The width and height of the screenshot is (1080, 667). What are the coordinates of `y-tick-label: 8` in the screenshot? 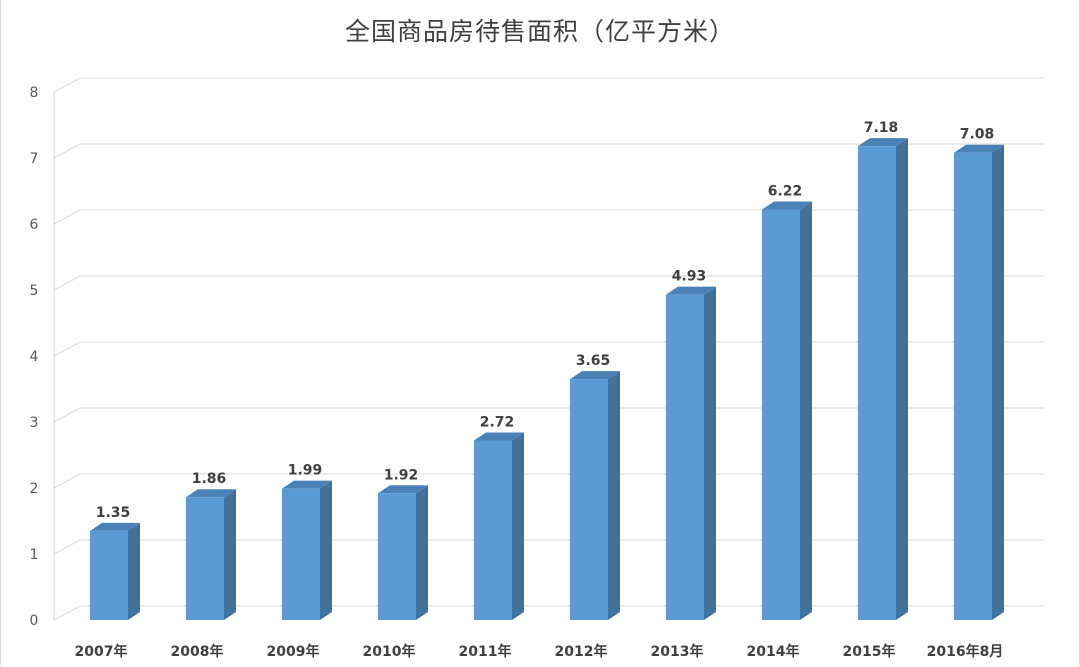 It's located at (34, 93).